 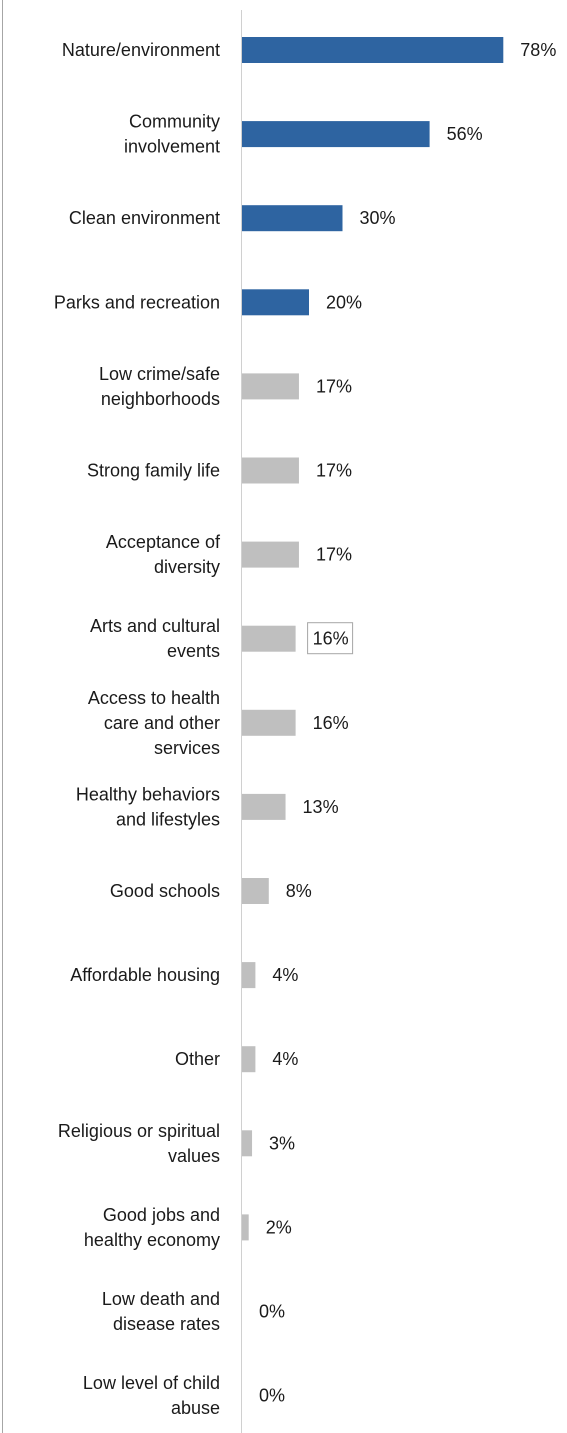 I want to click on bar-group: Low crime/safe neighborhoods 17%, so click(x=225, y=386).